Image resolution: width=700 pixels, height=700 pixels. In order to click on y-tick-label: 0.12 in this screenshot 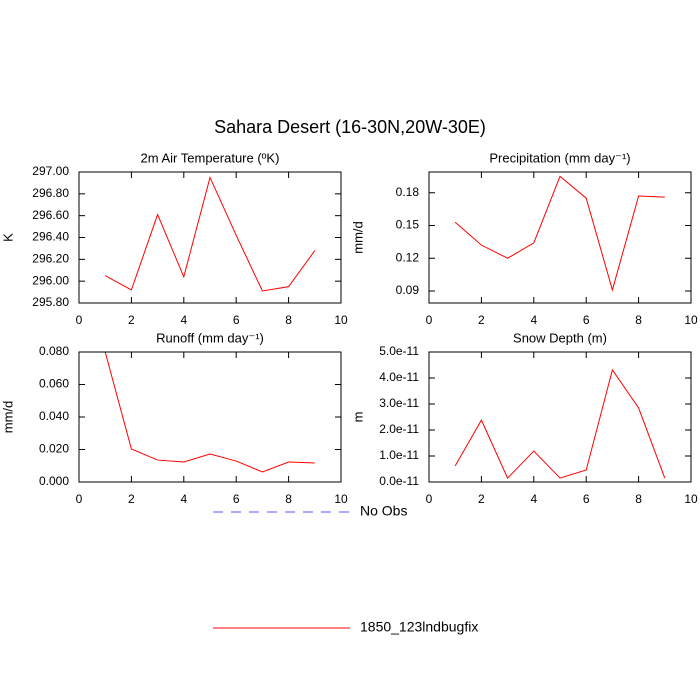, I will do `click(408, 257)`.